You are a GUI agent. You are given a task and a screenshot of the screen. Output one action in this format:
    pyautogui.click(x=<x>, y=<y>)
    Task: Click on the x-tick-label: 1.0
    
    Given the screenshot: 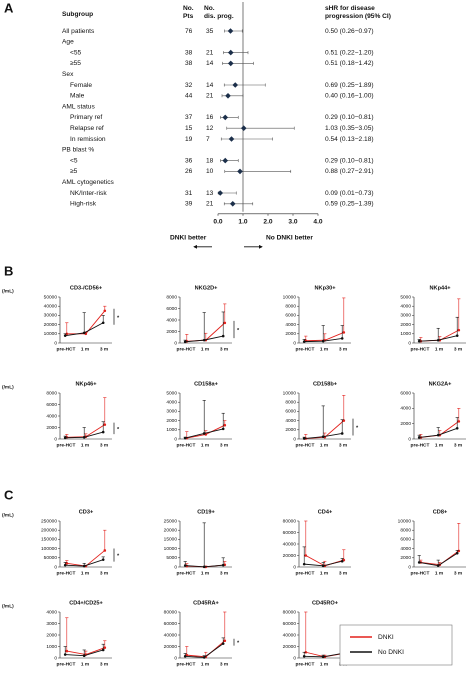 What is the action you would take?
    pyautogui.click(x=242, y=222)
    